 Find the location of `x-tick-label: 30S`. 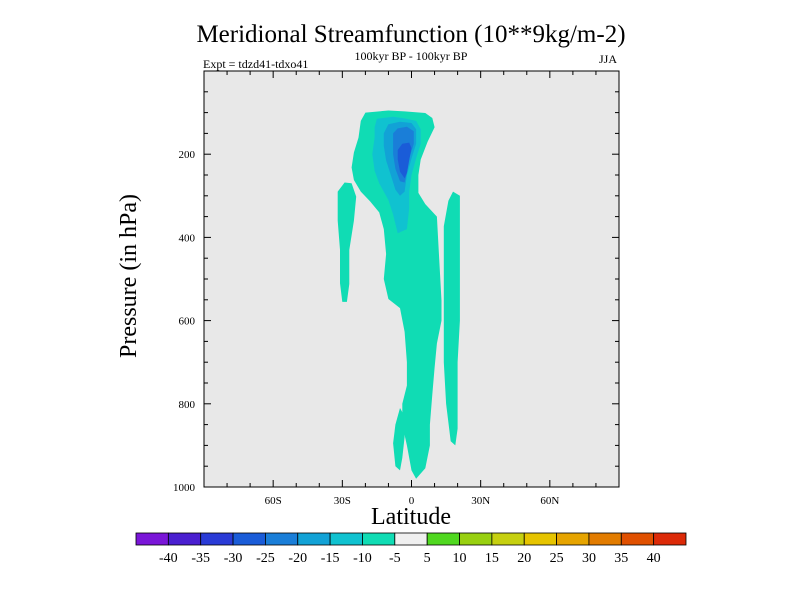

x-tick-label: 30S is located at coordinates (342, 501).